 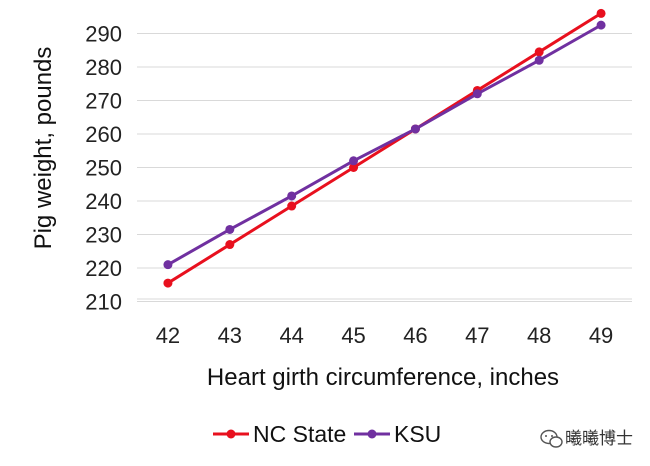 What do you see at coordinates (551, 438) in the screenshot?
I see `wechat-icon` at bounding box center [551, 438].